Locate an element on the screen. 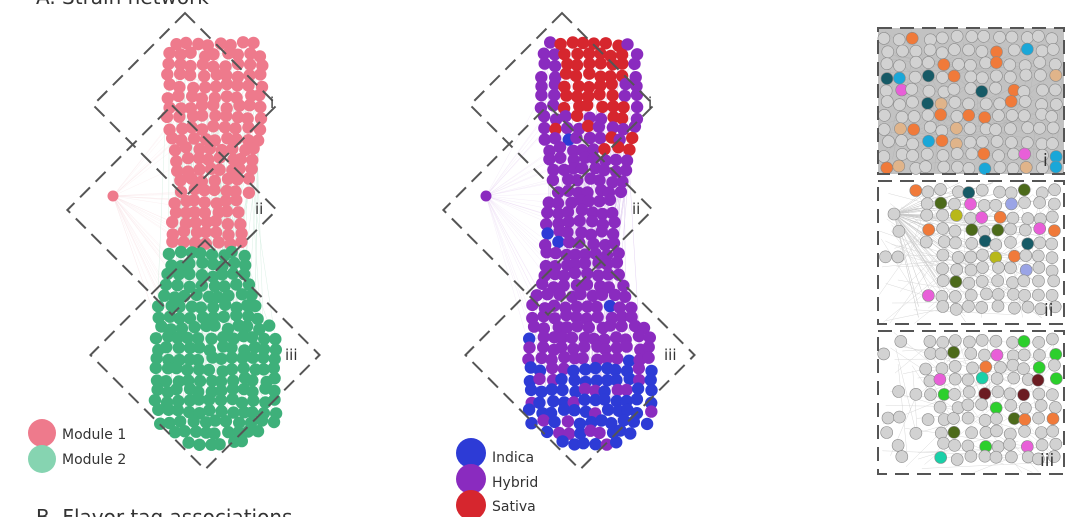 The width and height of the screenshot is (1071, 517). region-label-i-left: i is located at coordinates (272, 103).